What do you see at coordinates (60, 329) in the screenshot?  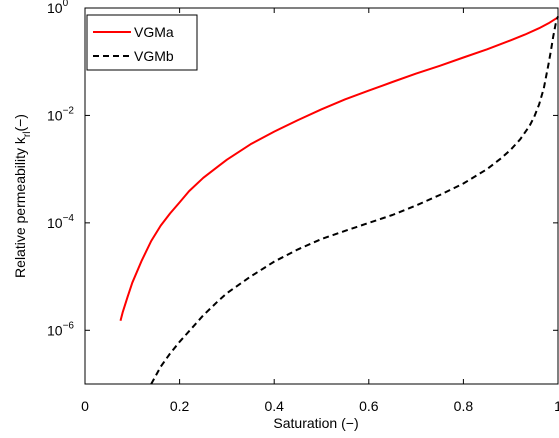 I see `y-tick-label: 10⁻⁶` at bounding box center [60, 329].